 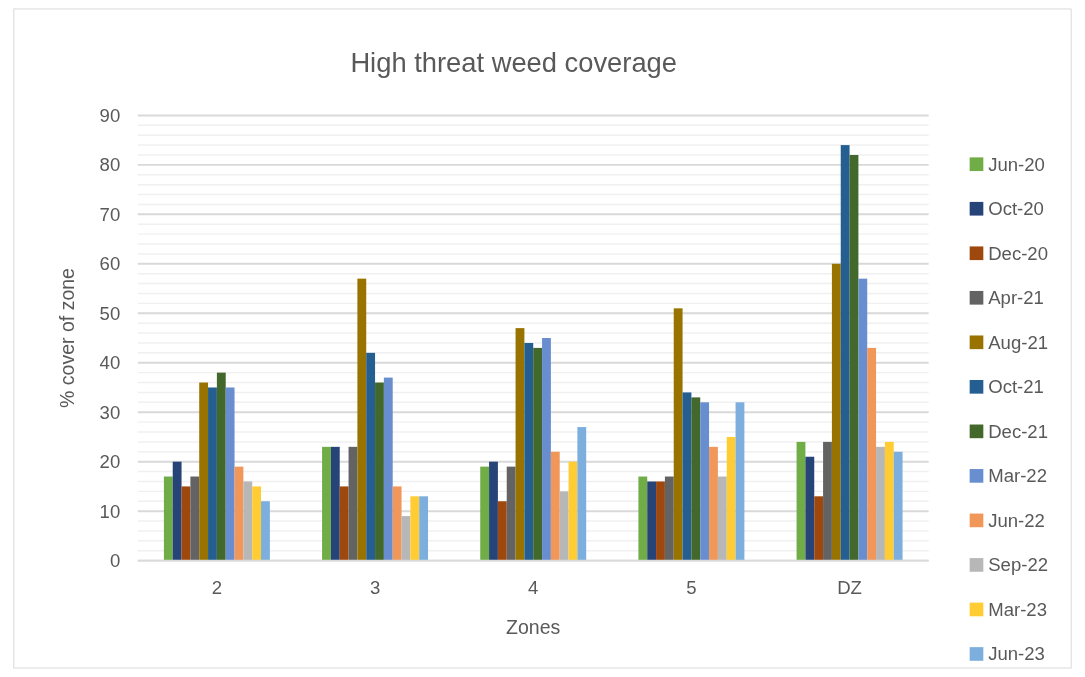 What do you see at coordinates (217, 587) in the screenshot?
I see `x-tick-label: 2` at bounding box center [217, 587].